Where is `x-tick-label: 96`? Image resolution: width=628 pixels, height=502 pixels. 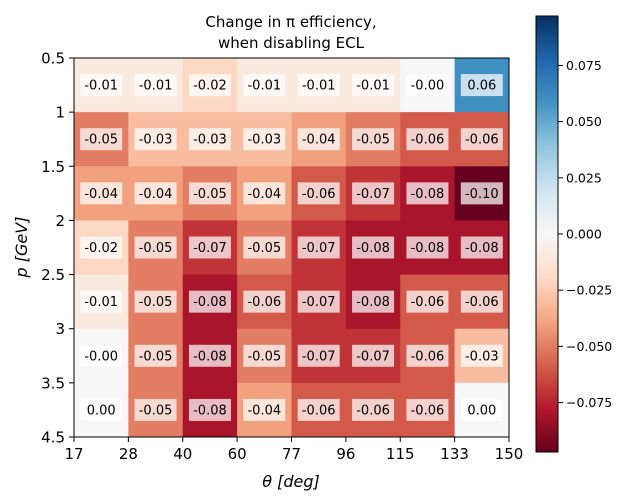 x-tick-label: 96 is located at coordinates (345, 454).